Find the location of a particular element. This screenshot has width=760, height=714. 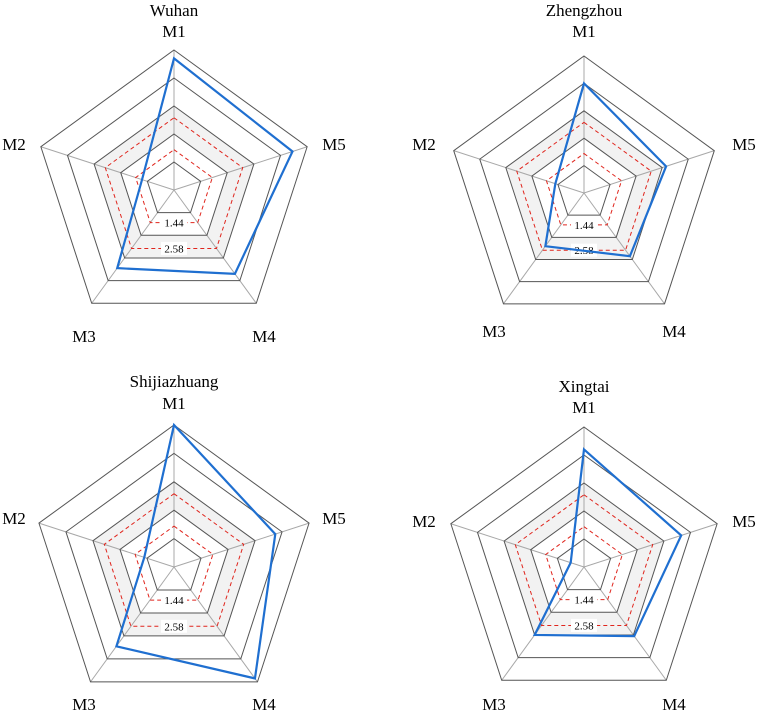

chart-title: Wuhan is located at coordinates (174, 10).